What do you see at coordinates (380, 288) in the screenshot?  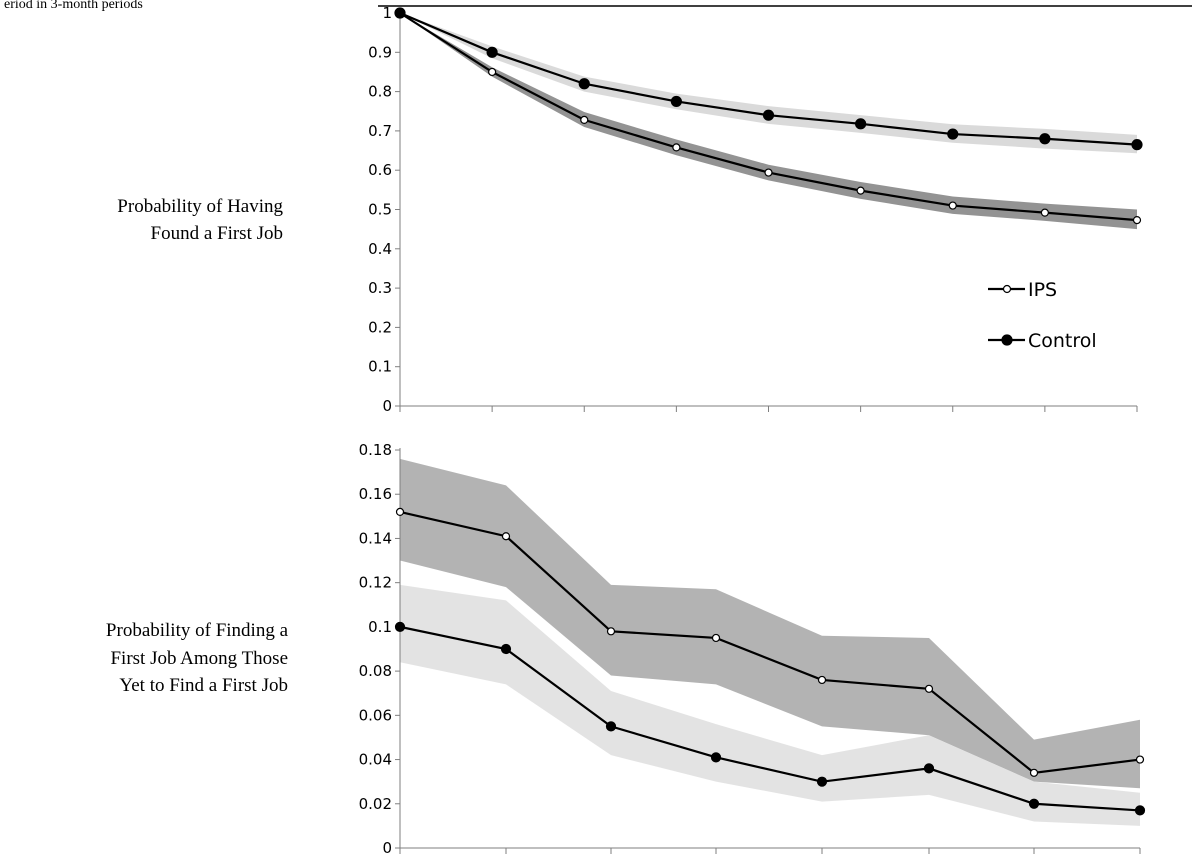 I see `y-tick-label: 0.3` at bounding box center [380, 288].